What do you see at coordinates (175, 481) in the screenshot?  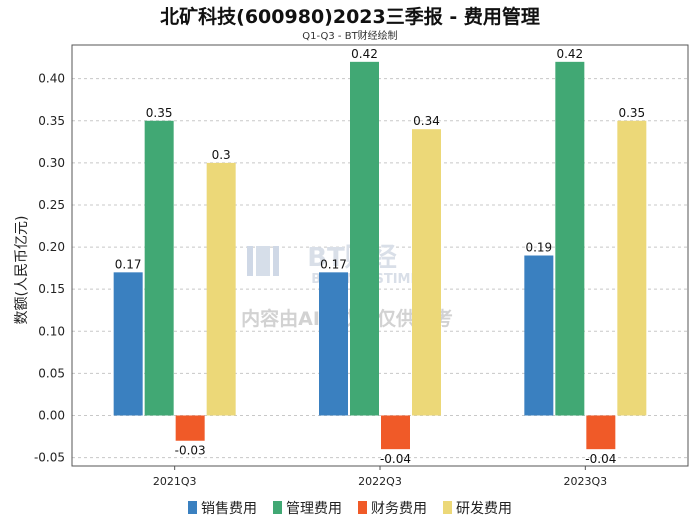 I see `x-tick-label: 2021Q3` at bounding box center [175, 481].